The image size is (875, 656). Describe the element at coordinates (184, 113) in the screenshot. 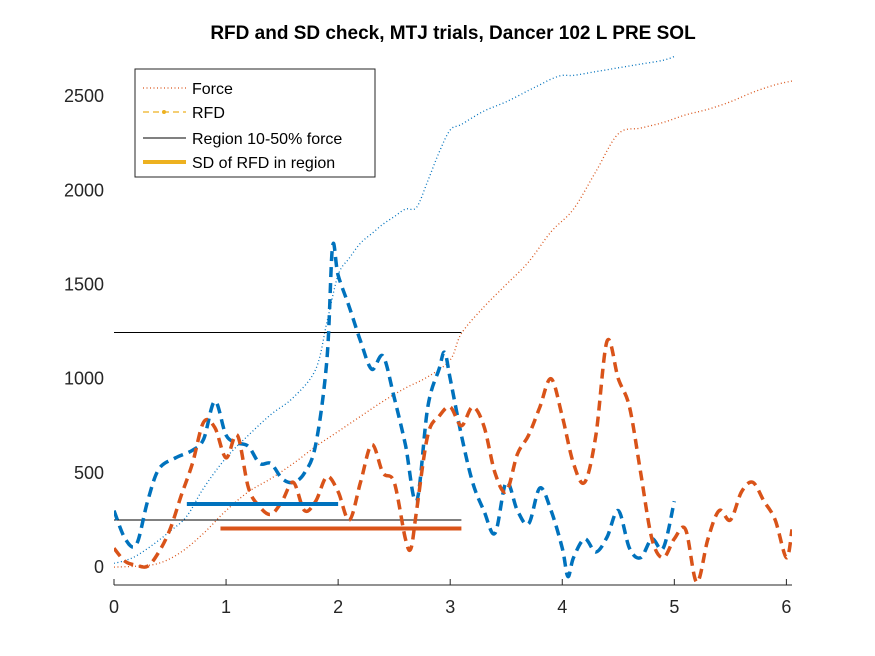

I see `legend-entry-rfd: RFD` at that location.